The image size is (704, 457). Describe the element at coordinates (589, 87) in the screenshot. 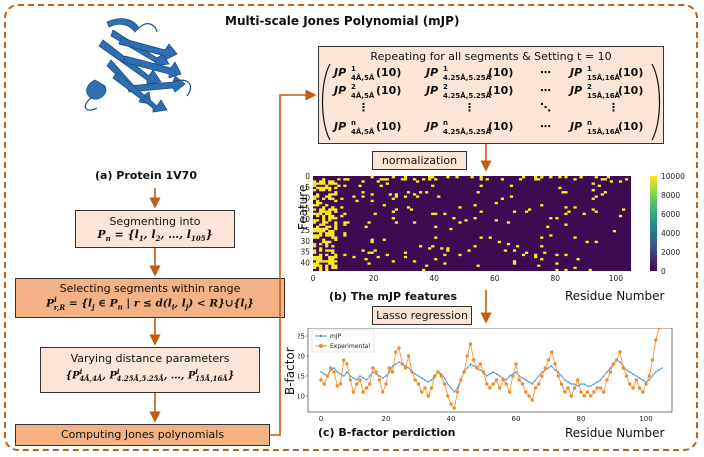

I see `svg-text: 2` at that location.